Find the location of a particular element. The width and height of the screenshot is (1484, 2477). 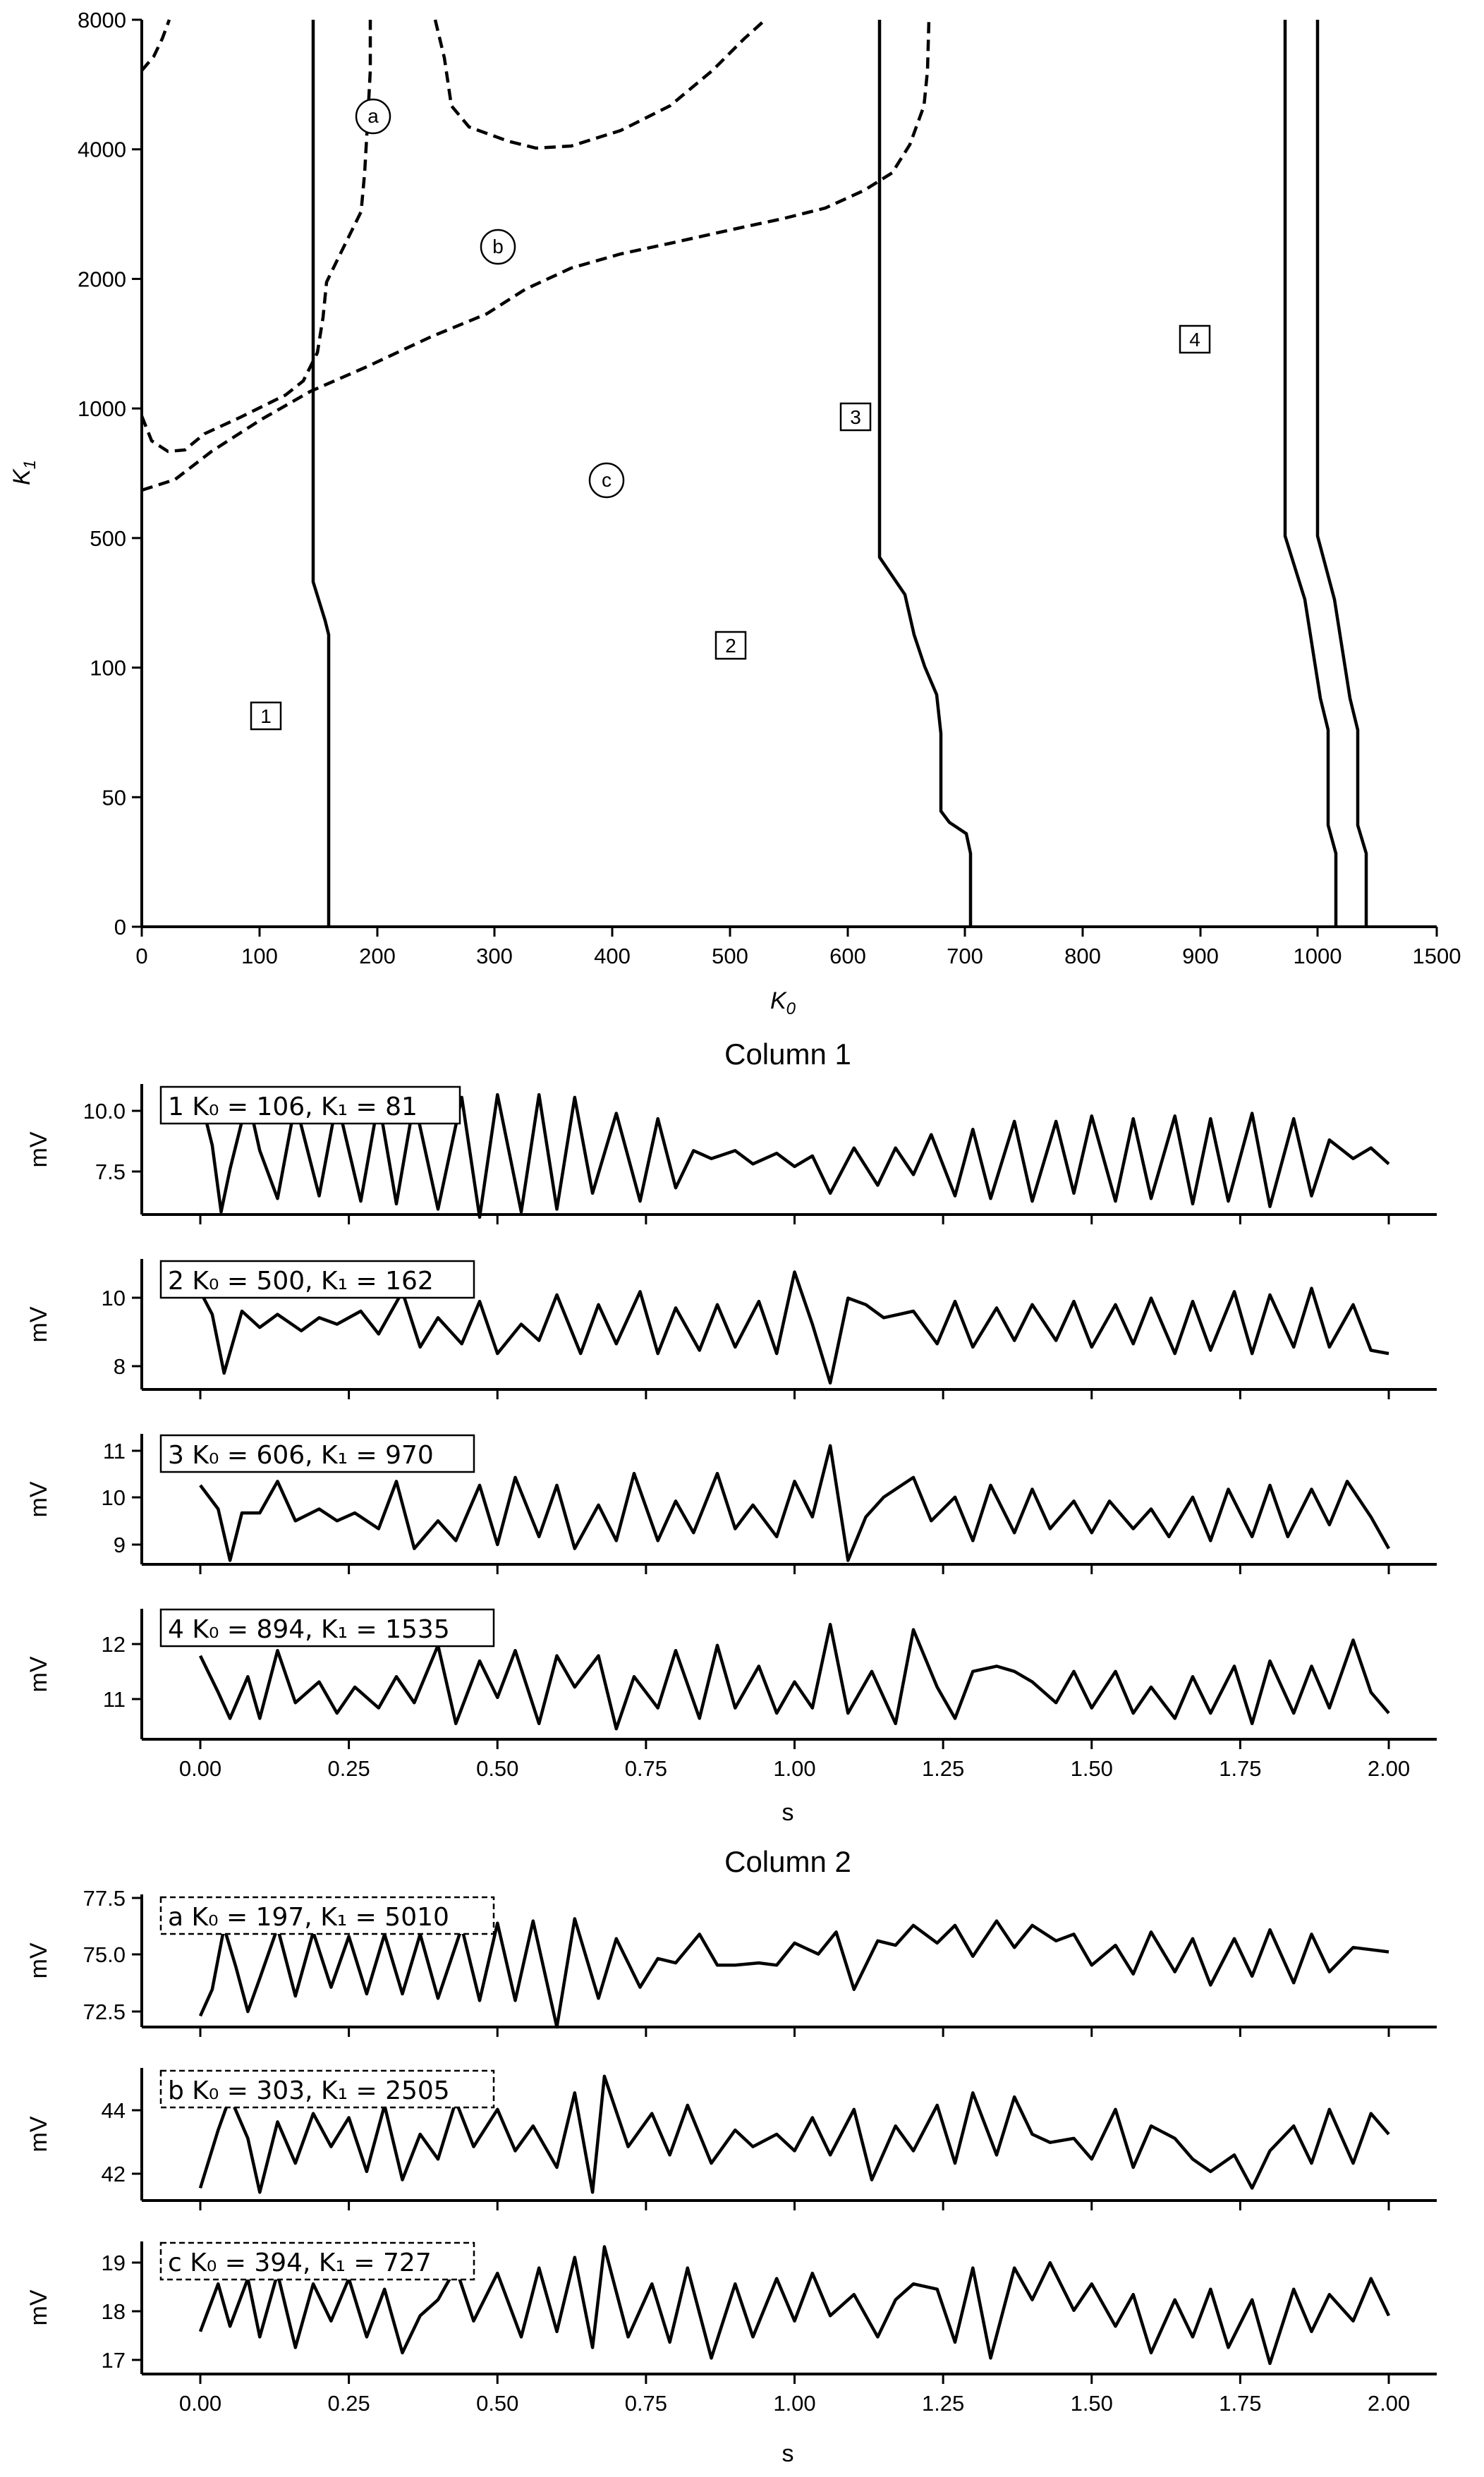

marker-2: 2 is located at coordinates (730, 645).